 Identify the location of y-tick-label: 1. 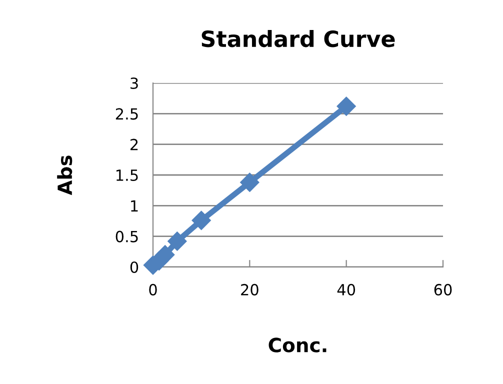
(134, 206).